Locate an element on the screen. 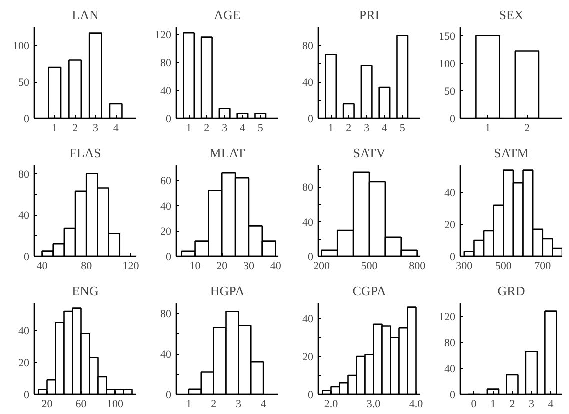  chart-title: AGE is located at coordinates (227, 15).